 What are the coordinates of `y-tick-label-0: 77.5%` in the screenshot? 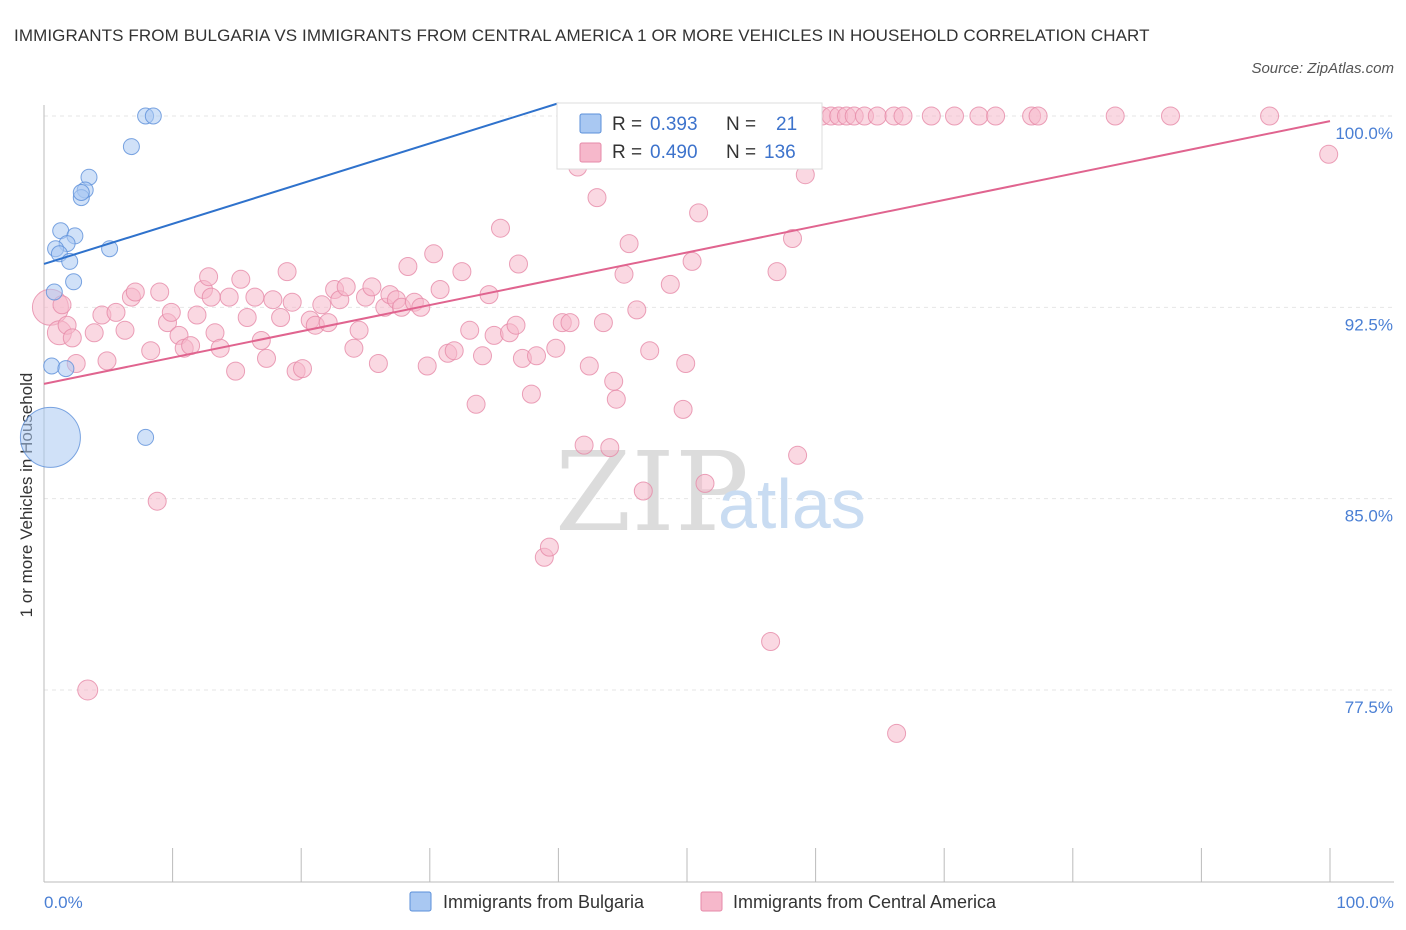 It's located at (1369, 707).